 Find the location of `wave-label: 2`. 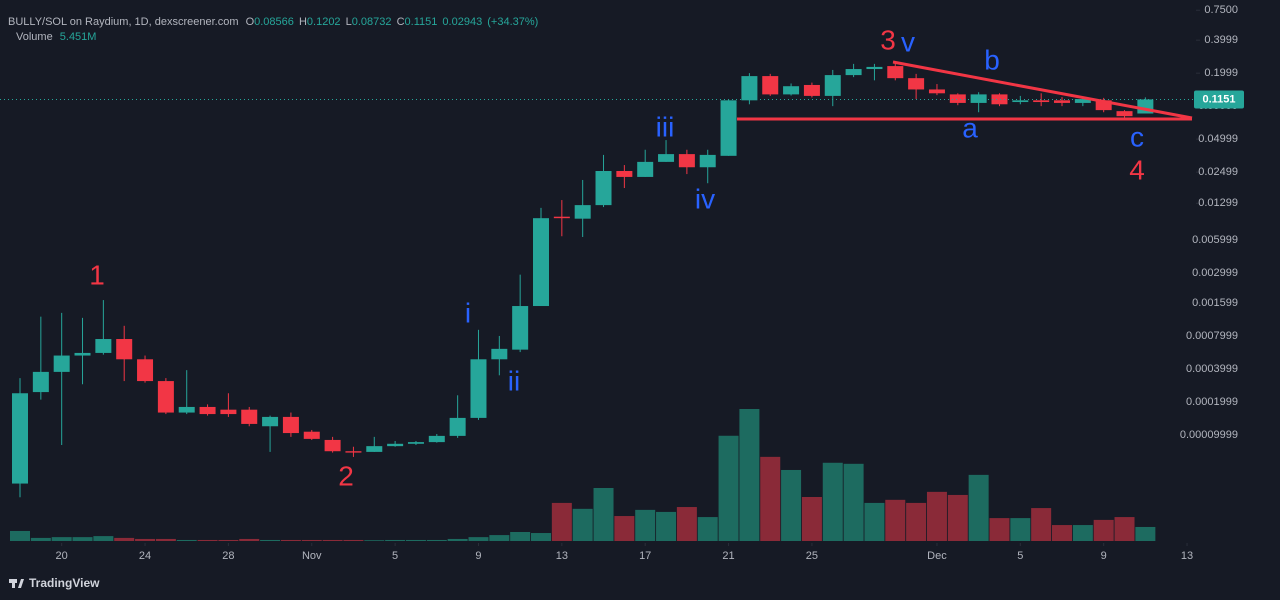

wave-label: 2 is located at coordinates (346, 475).